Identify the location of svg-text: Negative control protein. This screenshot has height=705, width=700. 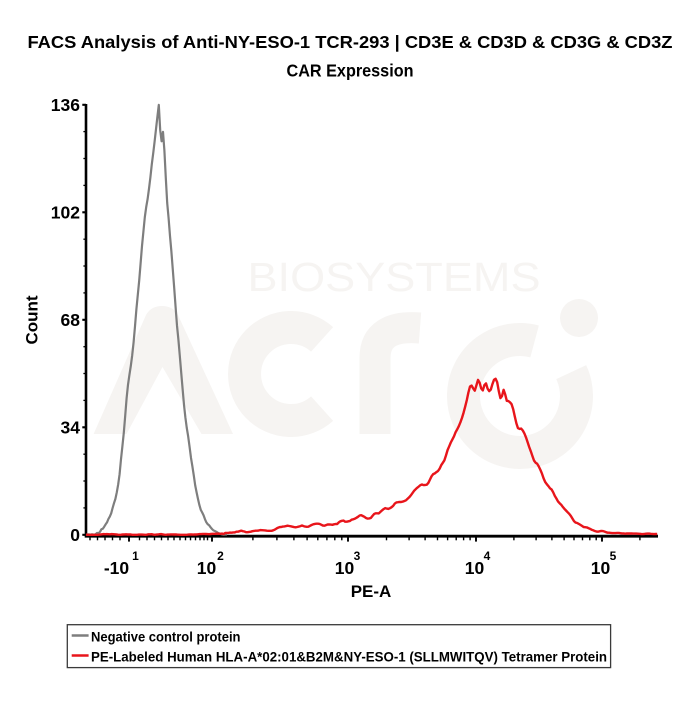
(166, 636).